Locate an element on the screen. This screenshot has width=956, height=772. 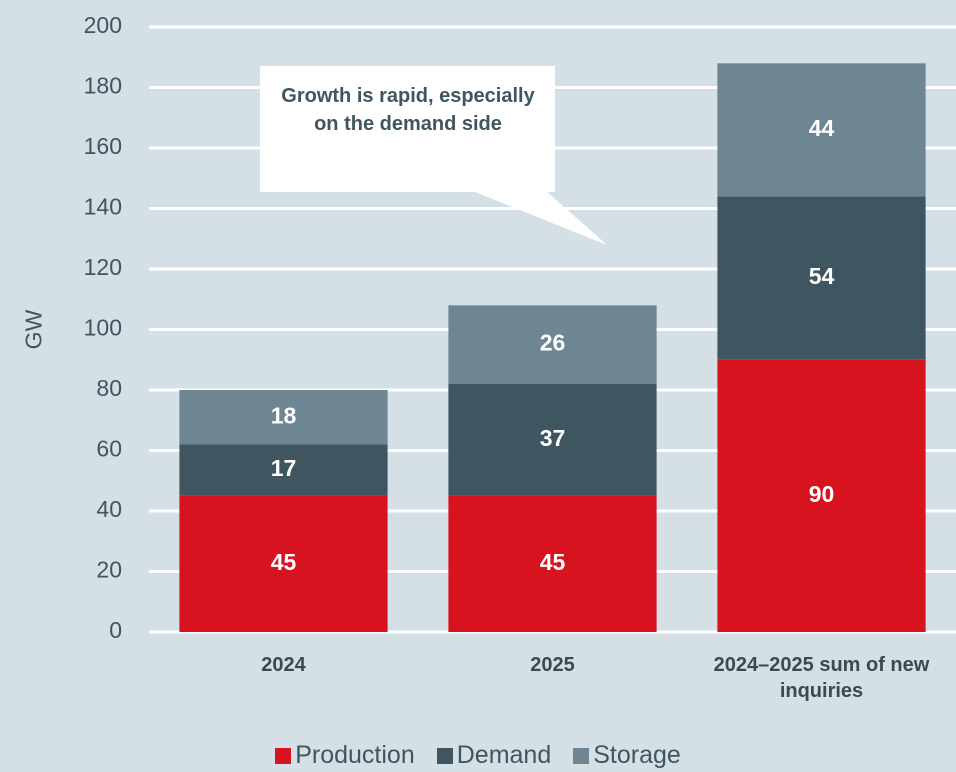
callout-box is located at coordinates (407, 129).